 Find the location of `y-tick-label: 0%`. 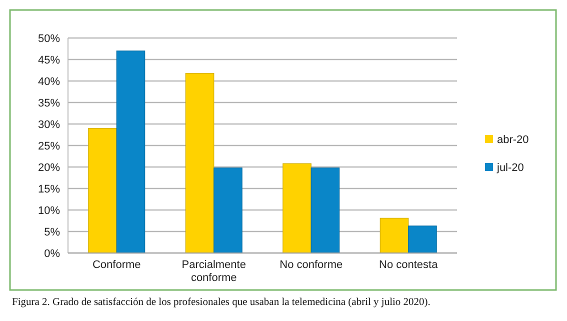

y-tick-label: 0% is located at coordinates (52, 254).